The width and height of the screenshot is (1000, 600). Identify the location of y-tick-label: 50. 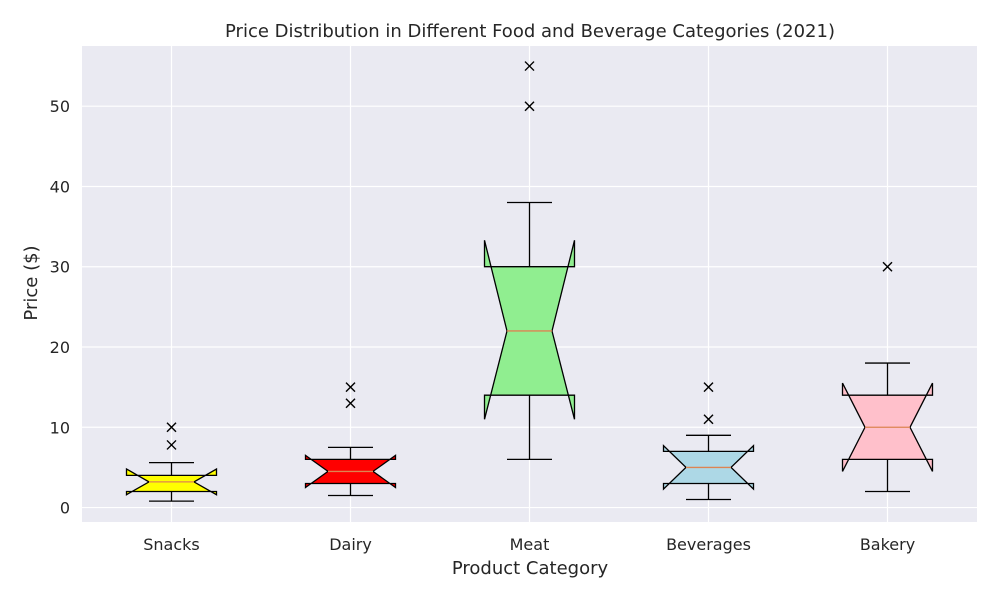
(60, 106).